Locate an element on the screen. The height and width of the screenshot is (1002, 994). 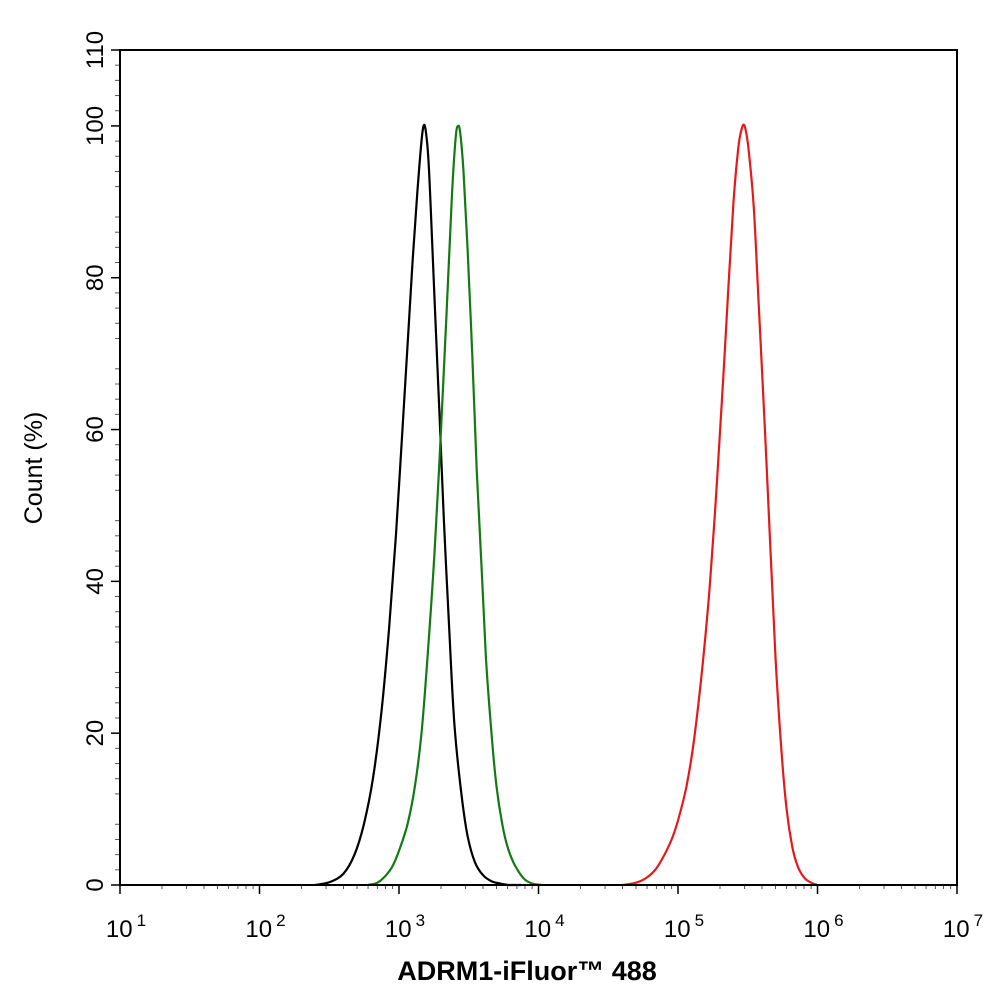
x-tick-label: 10 7 is located at coordinates (963, 927).